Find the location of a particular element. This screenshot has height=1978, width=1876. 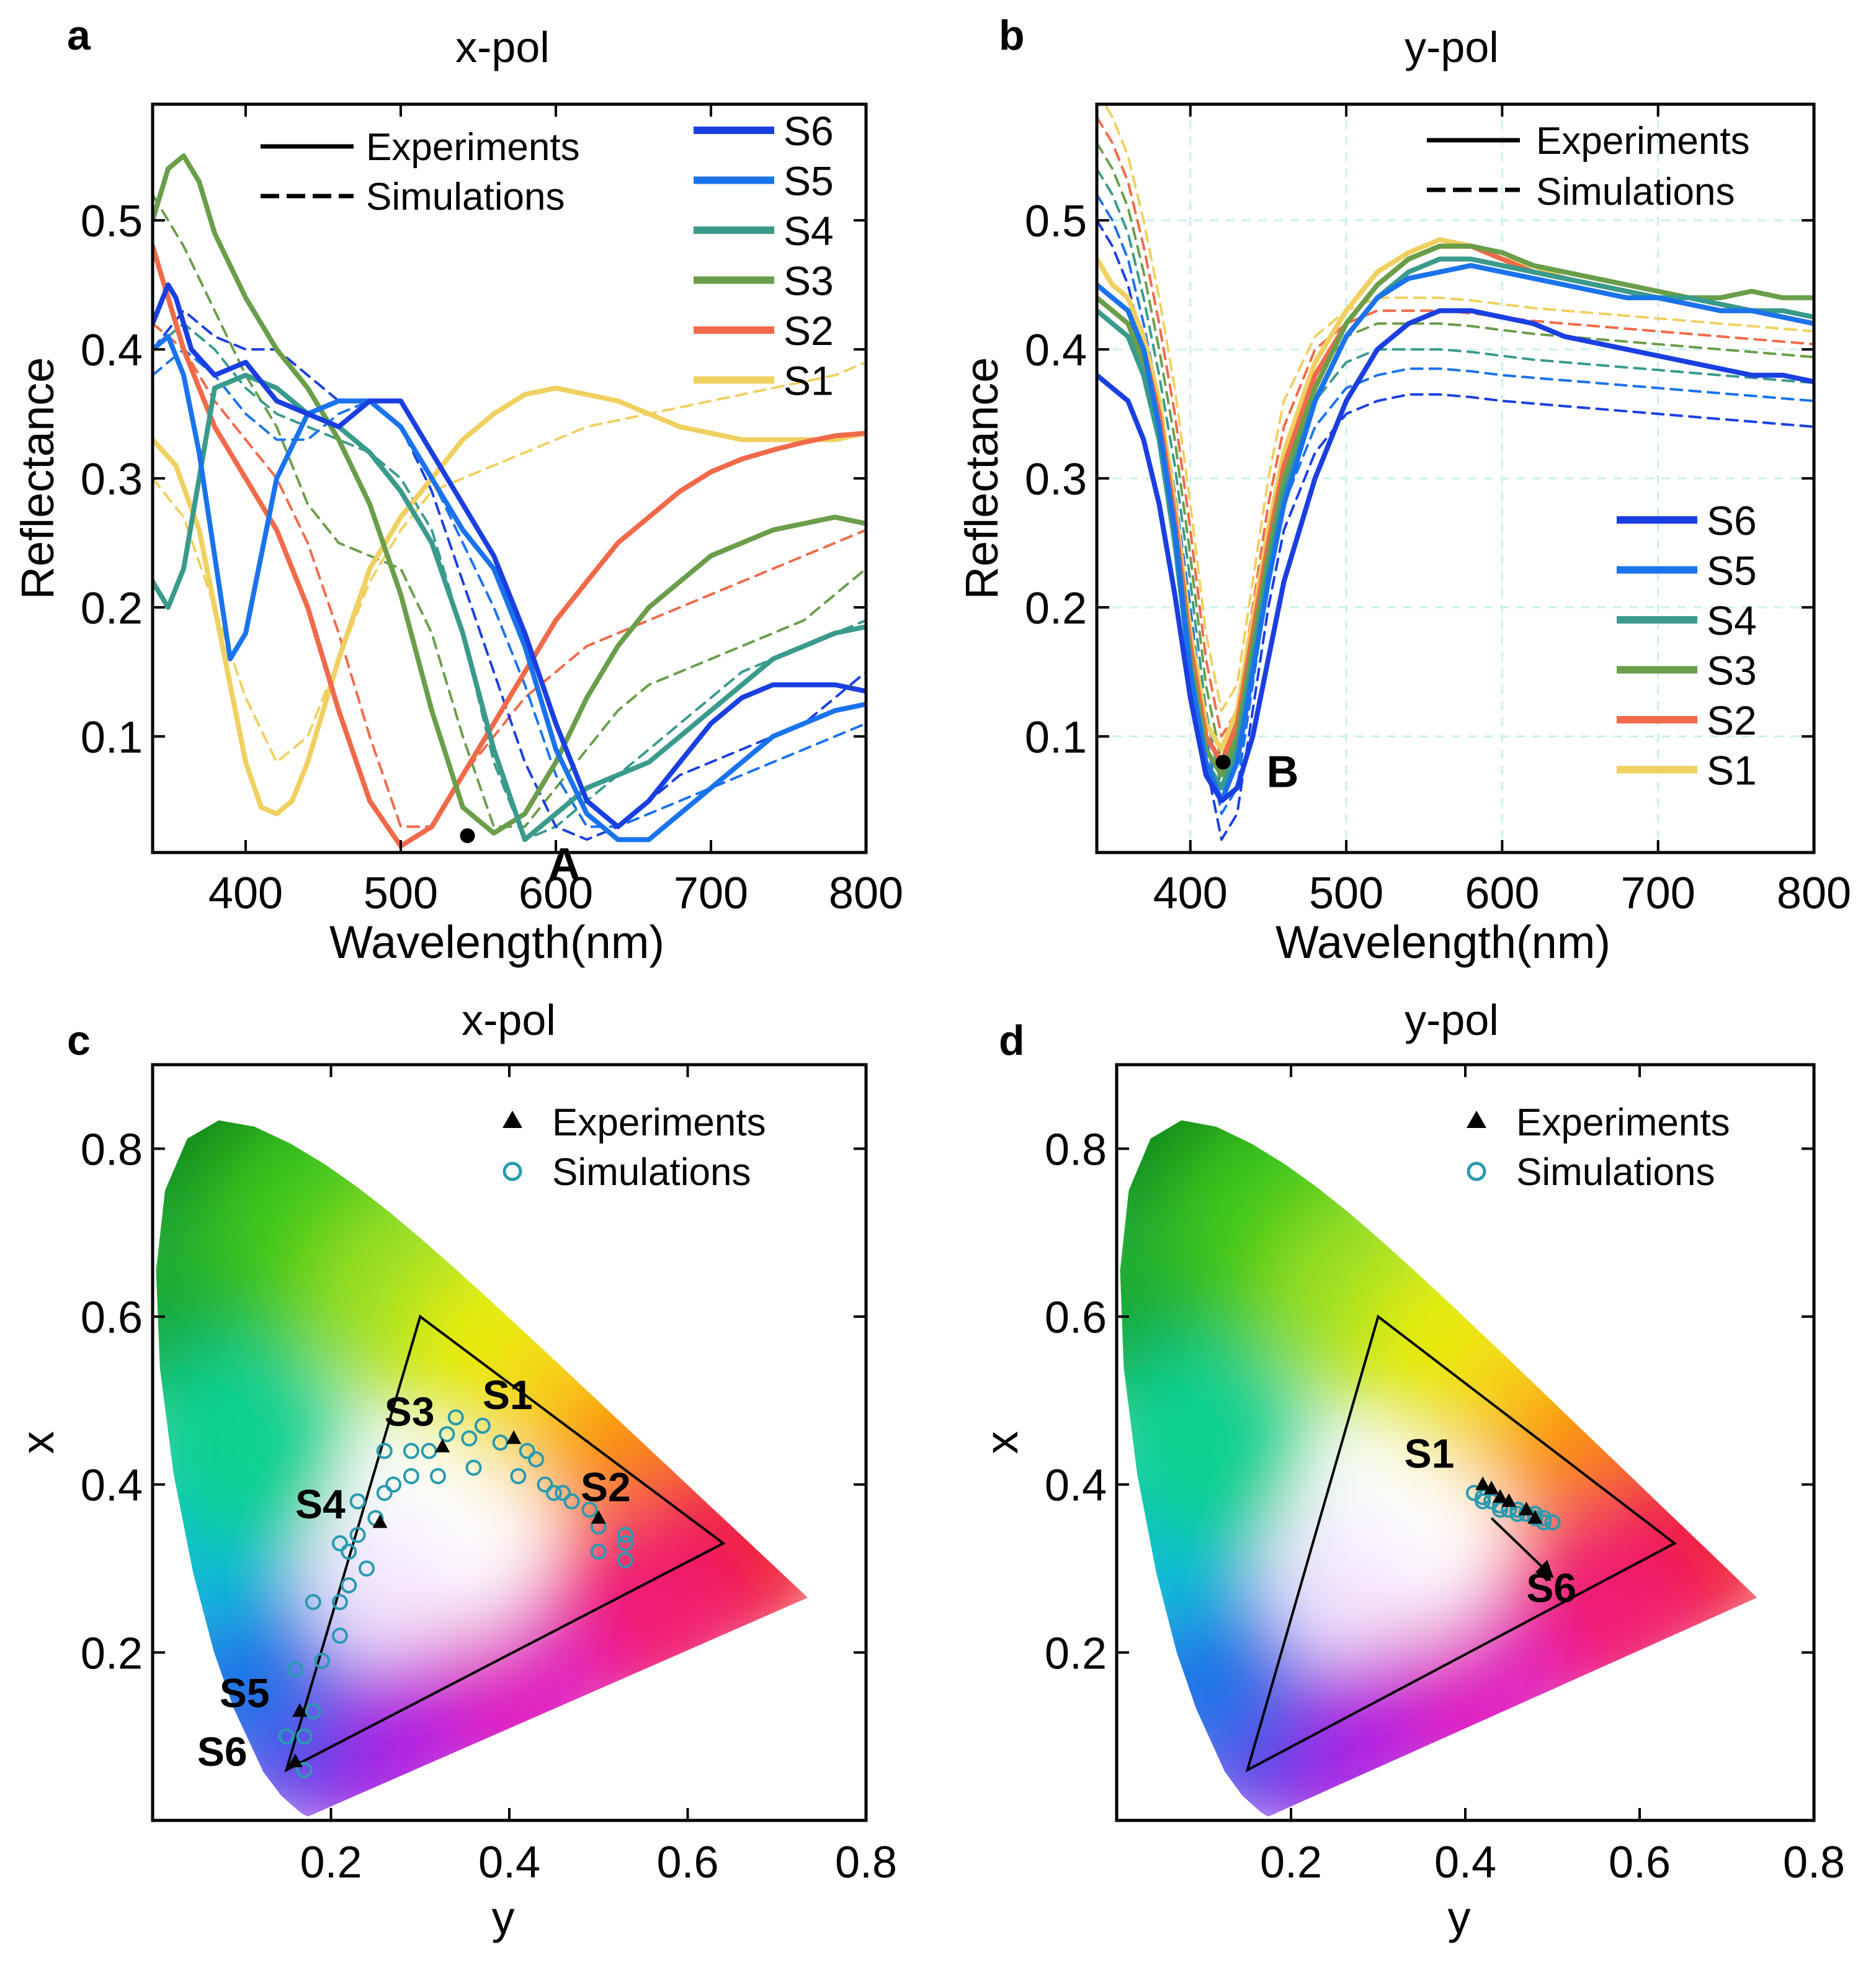

legend-simulation-marker is located at coordinates (1476, 1171).